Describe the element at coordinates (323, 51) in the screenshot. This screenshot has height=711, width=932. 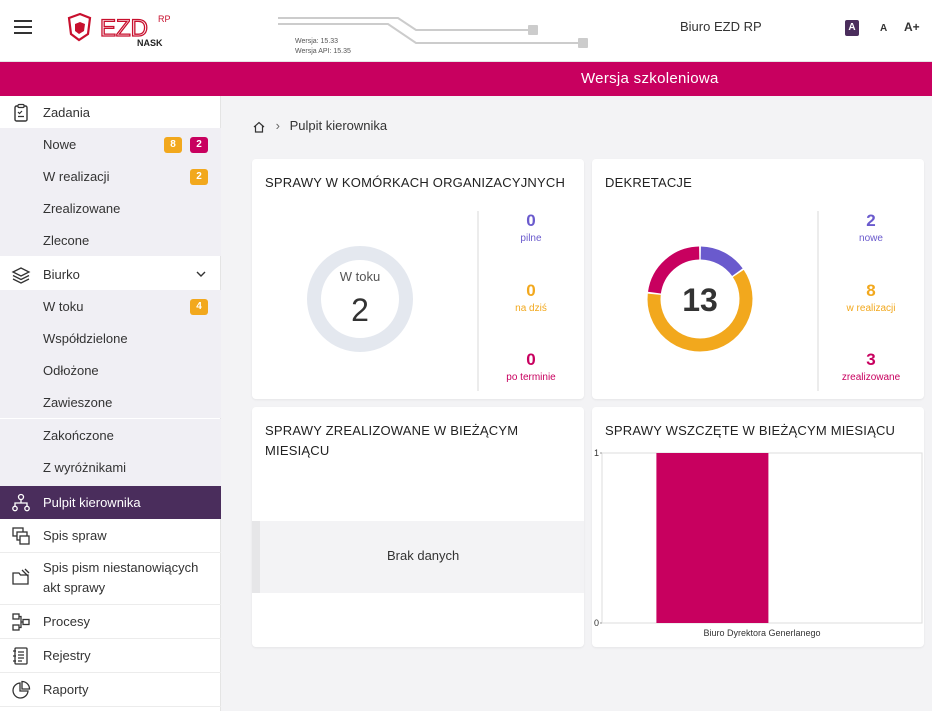
I see `api-version-label: Wersja API: 15.35` at that location.